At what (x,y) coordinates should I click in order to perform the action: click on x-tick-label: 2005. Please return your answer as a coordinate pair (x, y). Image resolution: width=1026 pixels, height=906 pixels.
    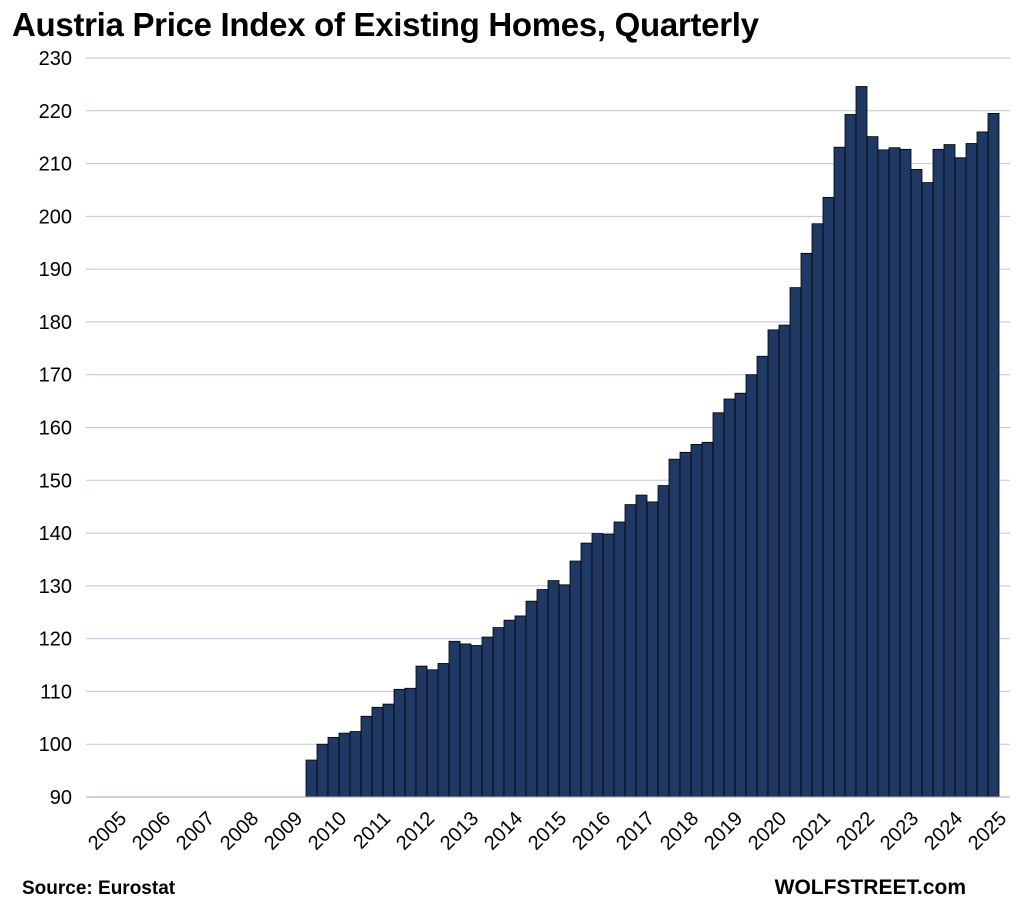
    Looking at the image, I should click on (107, 831).